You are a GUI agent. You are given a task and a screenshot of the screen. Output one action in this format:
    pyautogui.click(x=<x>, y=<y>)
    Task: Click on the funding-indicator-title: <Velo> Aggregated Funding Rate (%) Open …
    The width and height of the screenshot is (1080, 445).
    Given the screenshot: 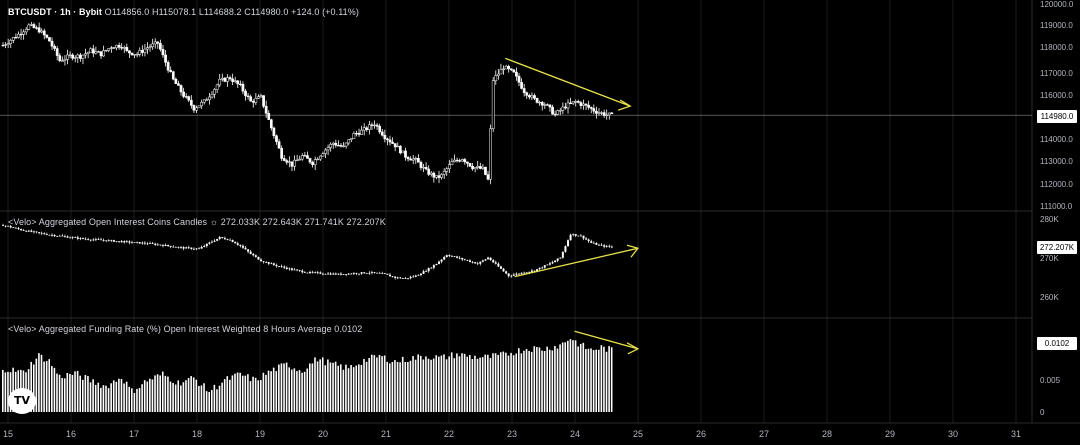 What is the action you would take?
    pyautogui.click(x=185, y=329)
    